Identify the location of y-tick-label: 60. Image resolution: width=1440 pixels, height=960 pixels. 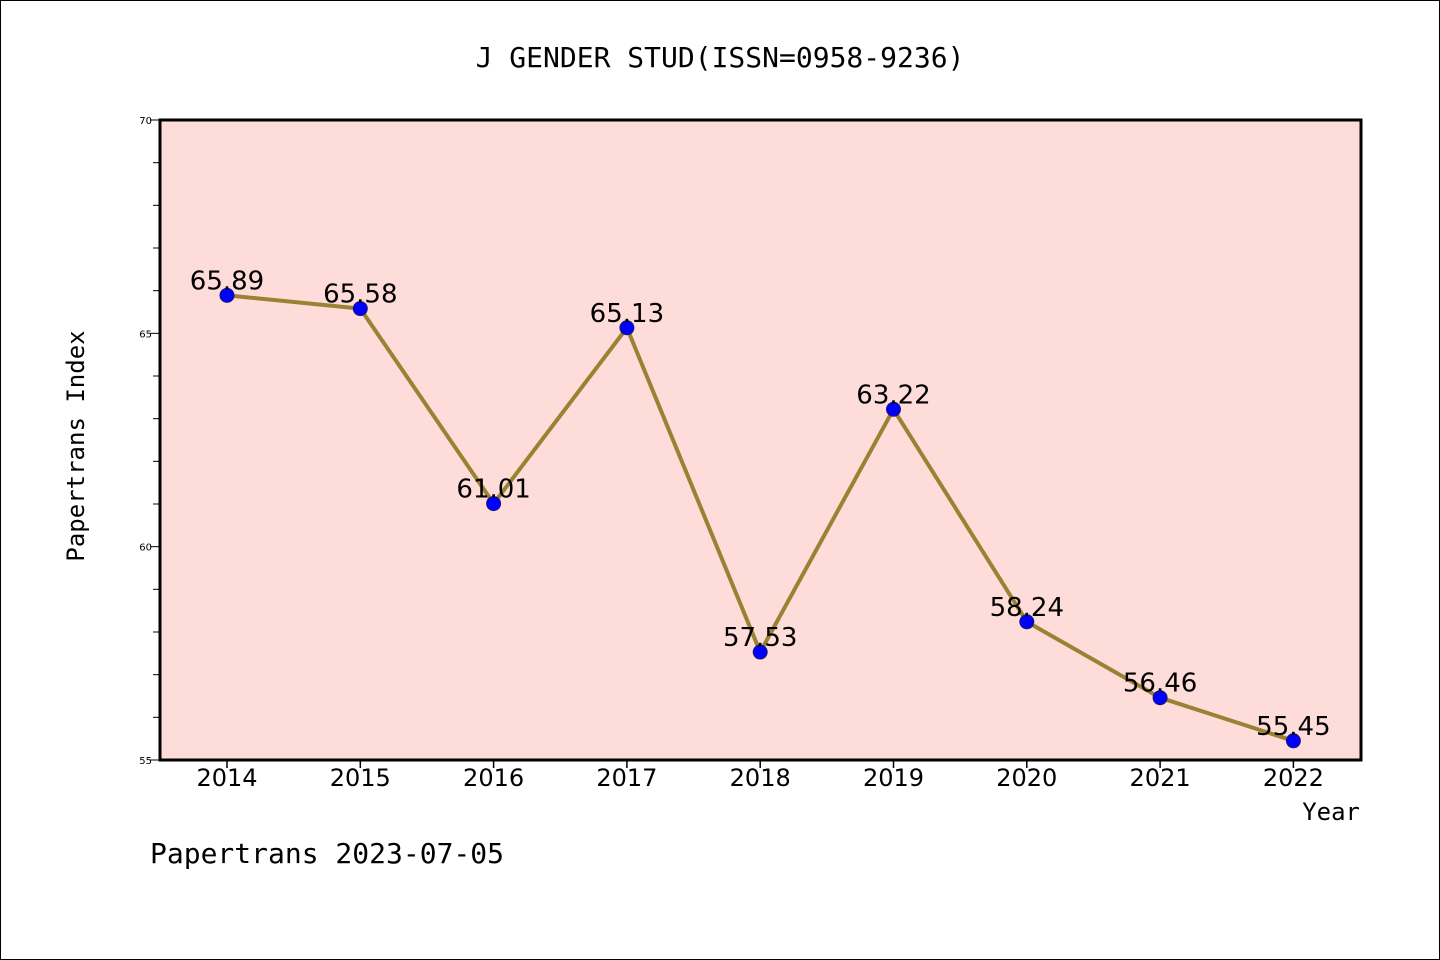
(145, 548).